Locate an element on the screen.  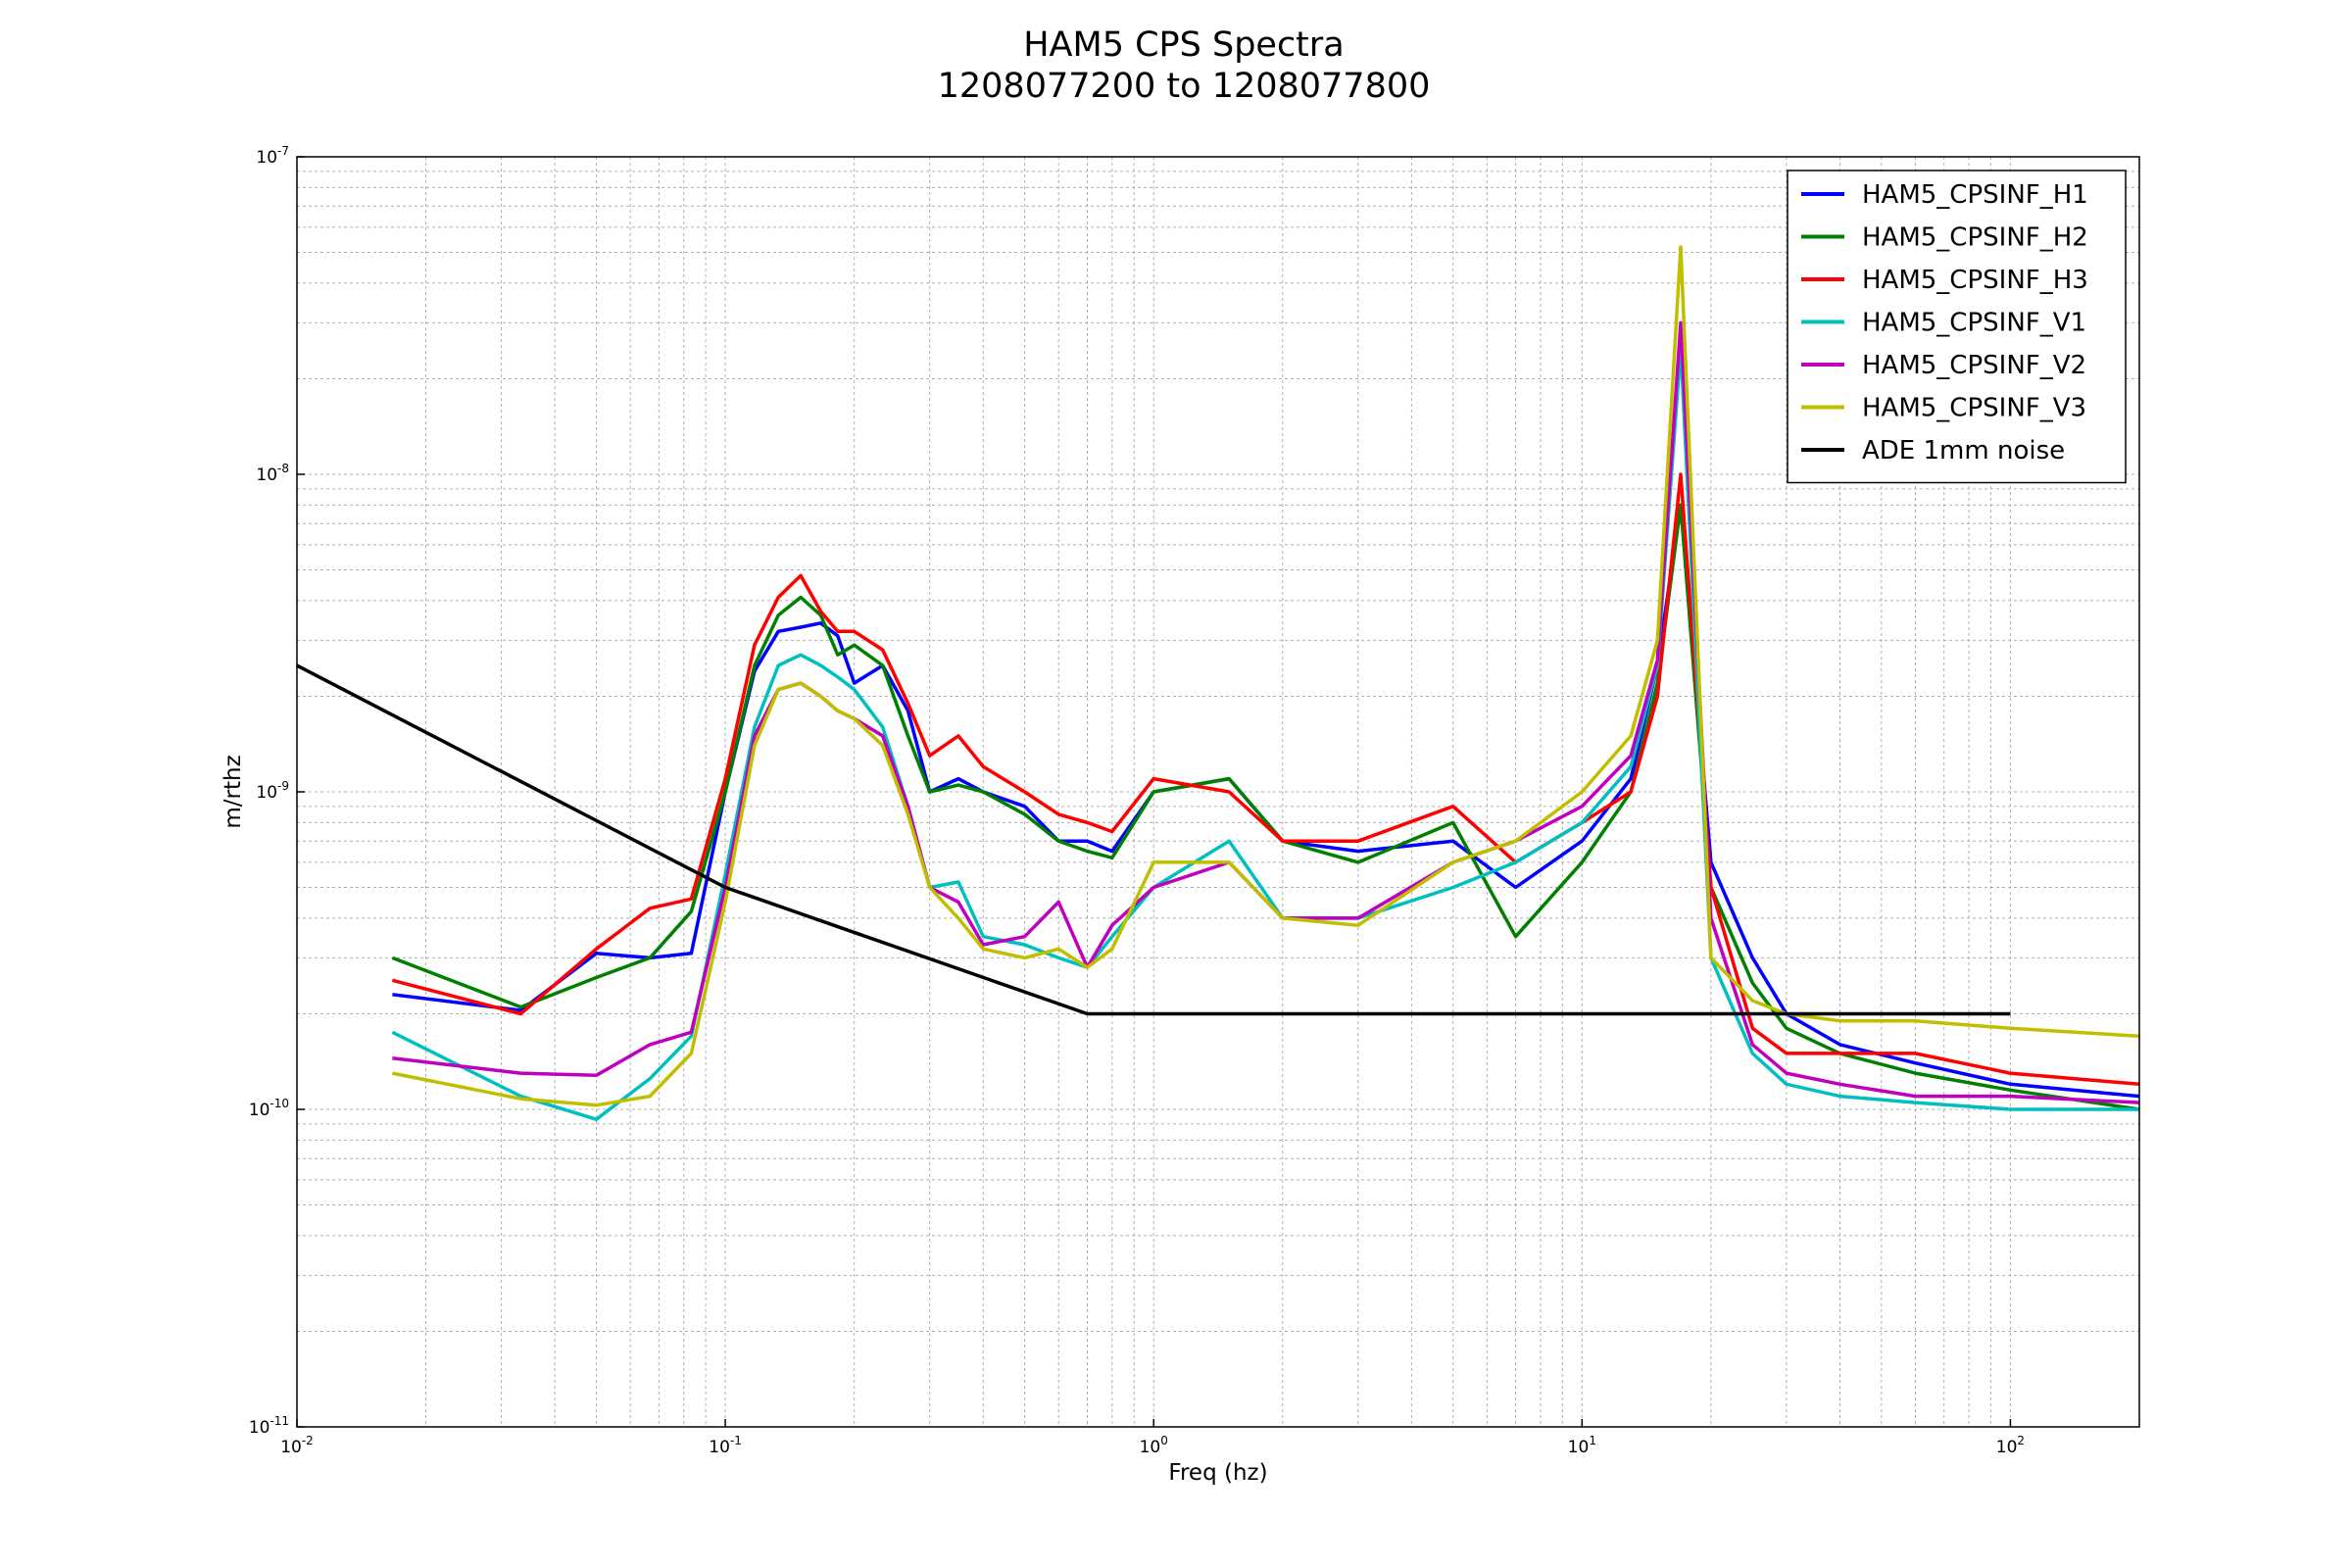
x-tick-label: 10² is located at coordinates (2010, 1445).